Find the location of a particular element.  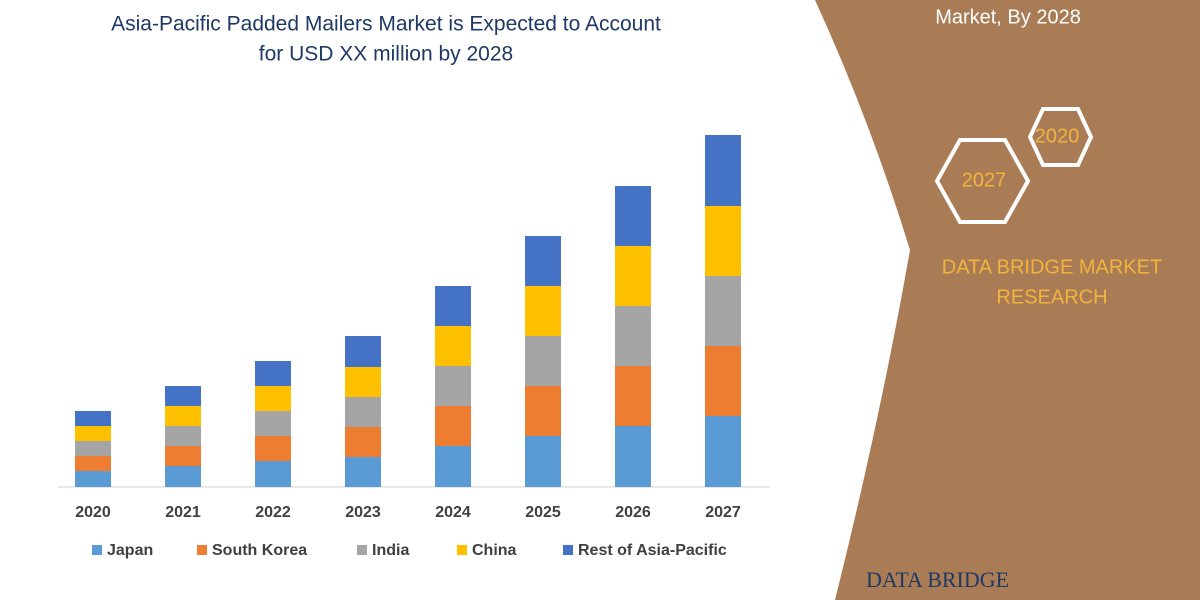

brand-text: RESEARCH is located at coordinates (1051, 297).